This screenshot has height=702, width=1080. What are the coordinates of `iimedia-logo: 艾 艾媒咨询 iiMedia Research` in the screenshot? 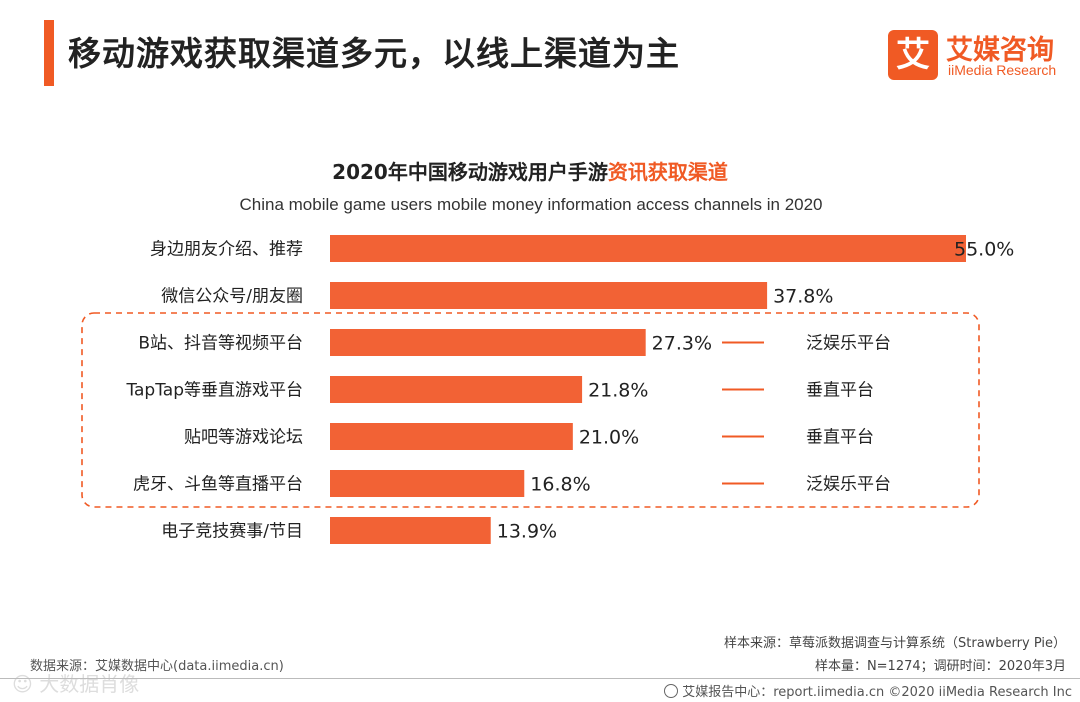 It's located at (978, 56).